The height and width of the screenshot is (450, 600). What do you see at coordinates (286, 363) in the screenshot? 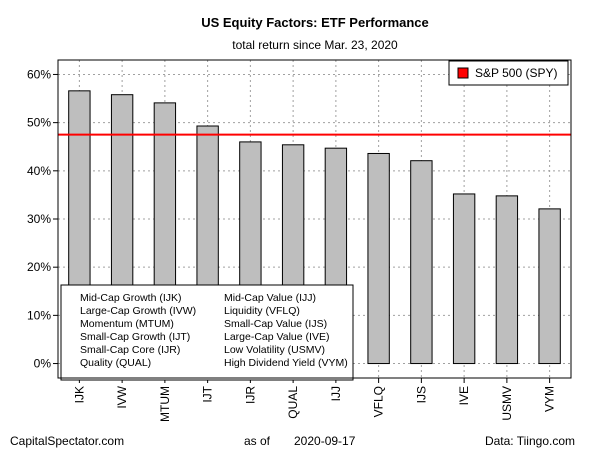
I see `ticker-key-entry: High Dividend Yield (VYM)` at bounding box center [286, 363].